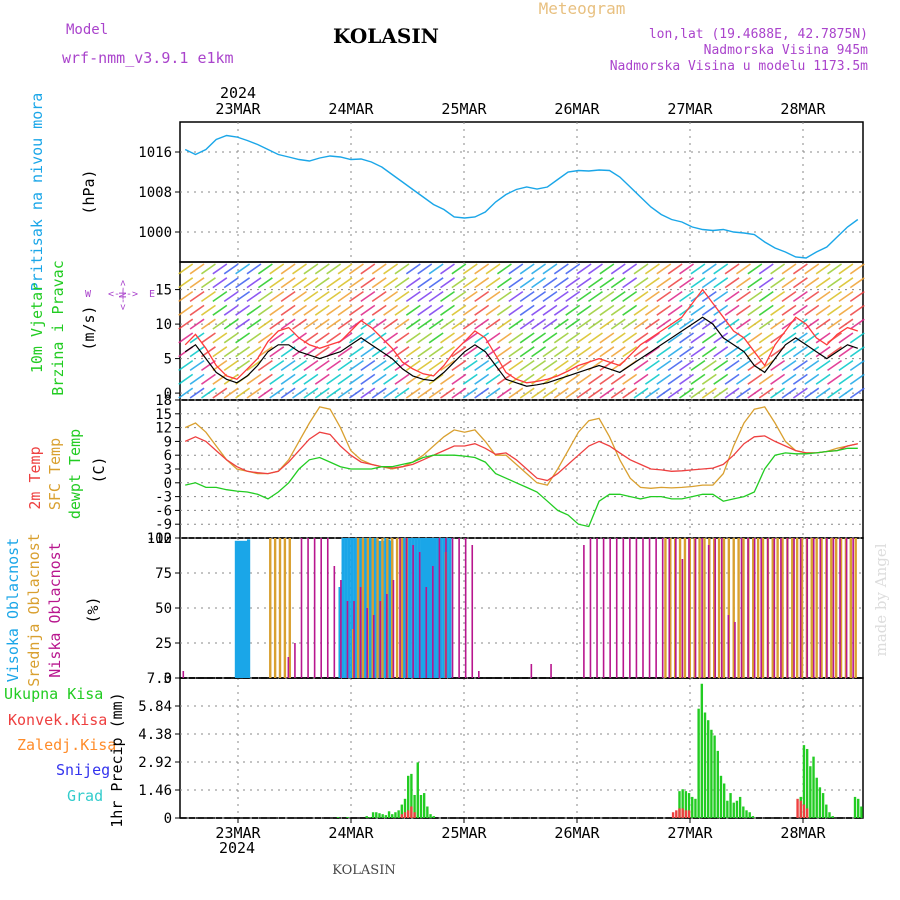  Describe the element at coordinates (804, 811) in the screenshot. I see `conv-precip-bar` at that location.